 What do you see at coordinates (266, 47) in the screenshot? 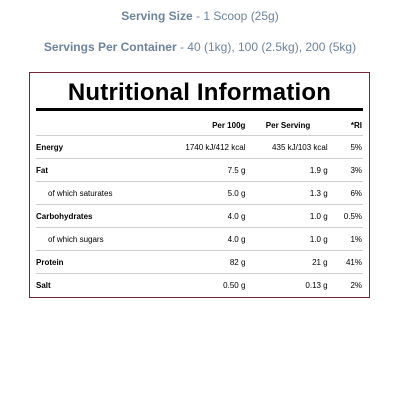
I see `servings-per-container-value: - 40 (1kg), 100 (2.5kg), 200 (5kg)` at bounding box center [266, 47].